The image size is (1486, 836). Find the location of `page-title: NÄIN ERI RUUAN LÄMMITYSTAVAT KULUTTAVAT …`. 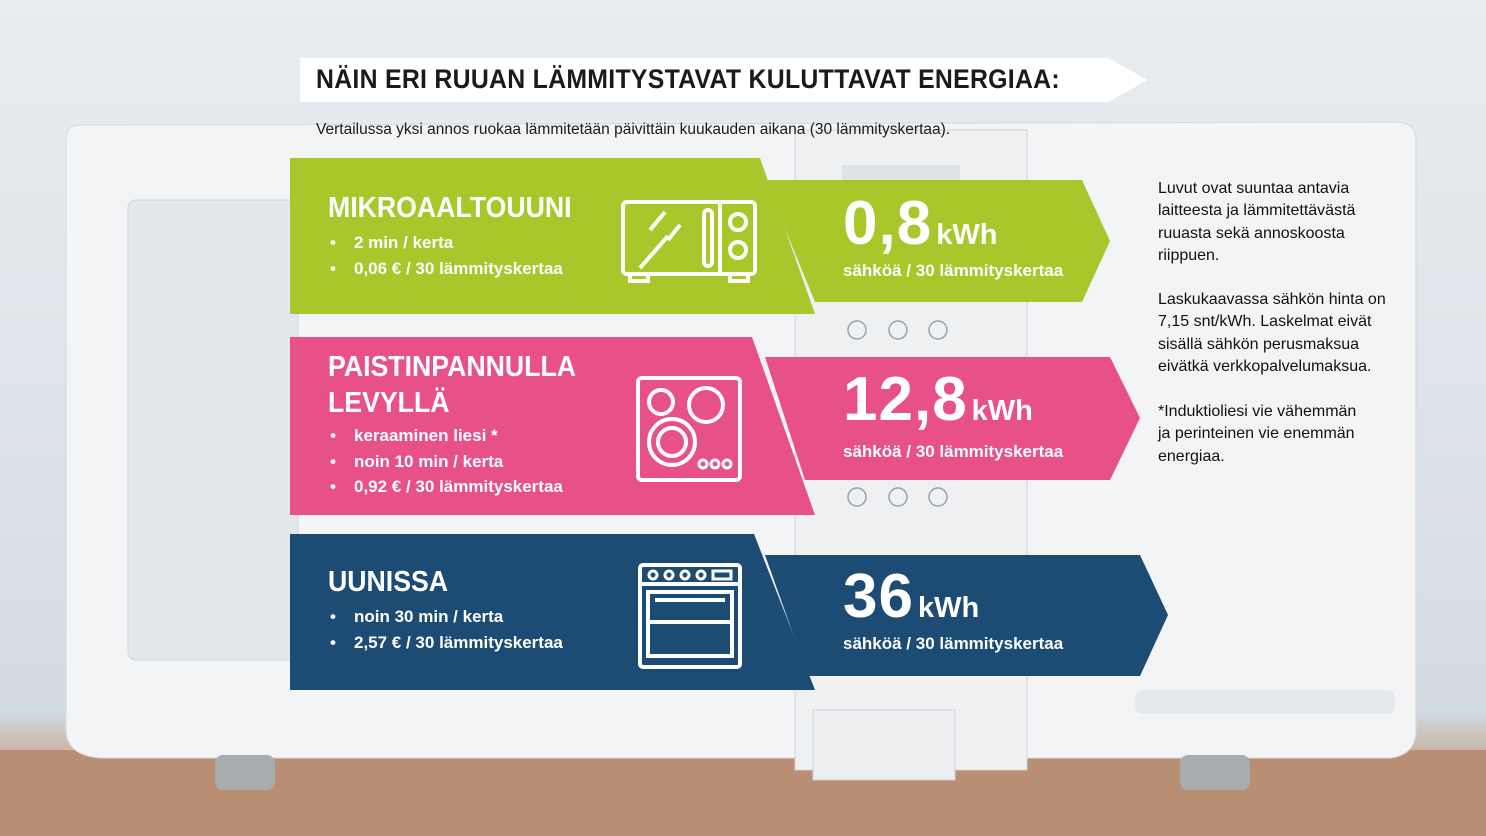

page-title: NÄIN ERI RUUAN LÄMMITYSTAVAT KULUTTAVAT … is located at coordinates (688, 79).